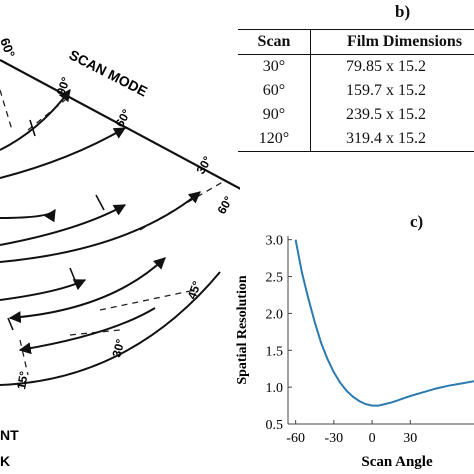  I want to click on panel-b-label: b), so click(403, 11).